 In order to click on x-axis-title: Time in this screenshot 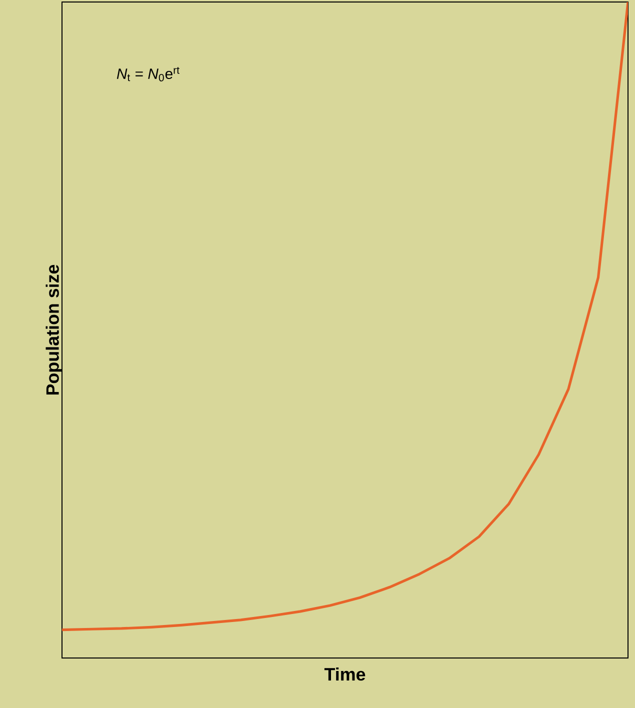, I will do `click(345, 674)`.